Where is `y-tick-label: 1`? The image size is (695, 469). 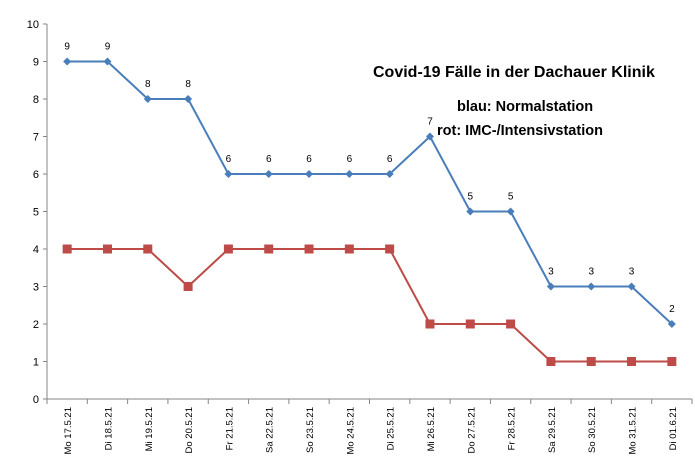 y-tick-label: 1 is located at coordinates (36, 363).